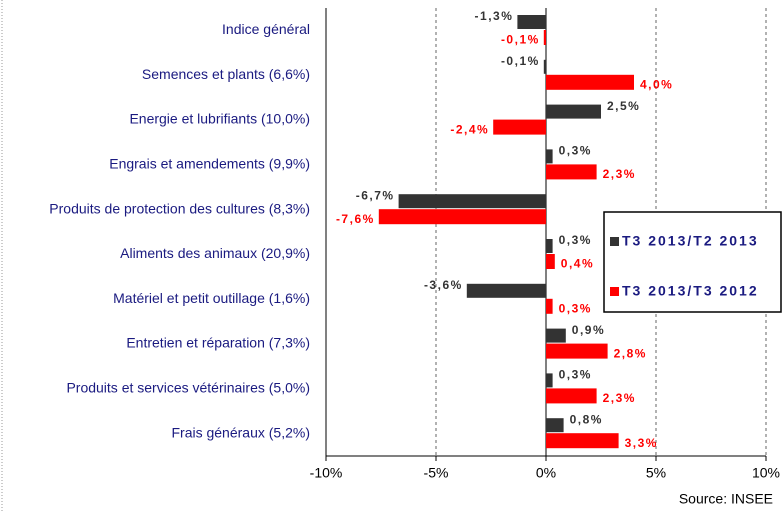  What do you see at coordinates (623, 106) in the screenshot?
I see `value-label: 2,5%` at bounding box center [623, 106].